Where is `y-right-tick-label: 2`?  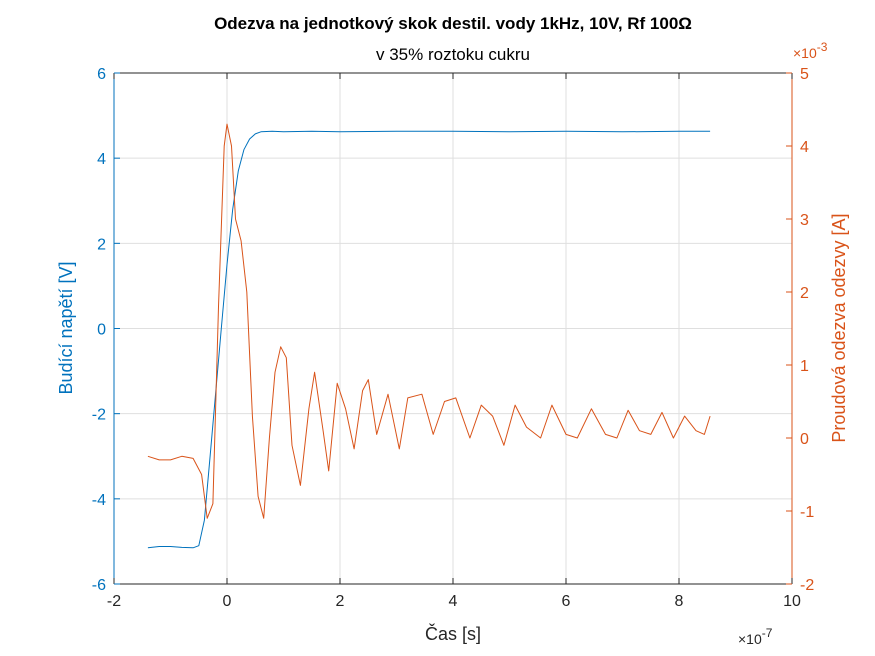 y-right-tick-label: 2 is located at coordinates (804, 293).